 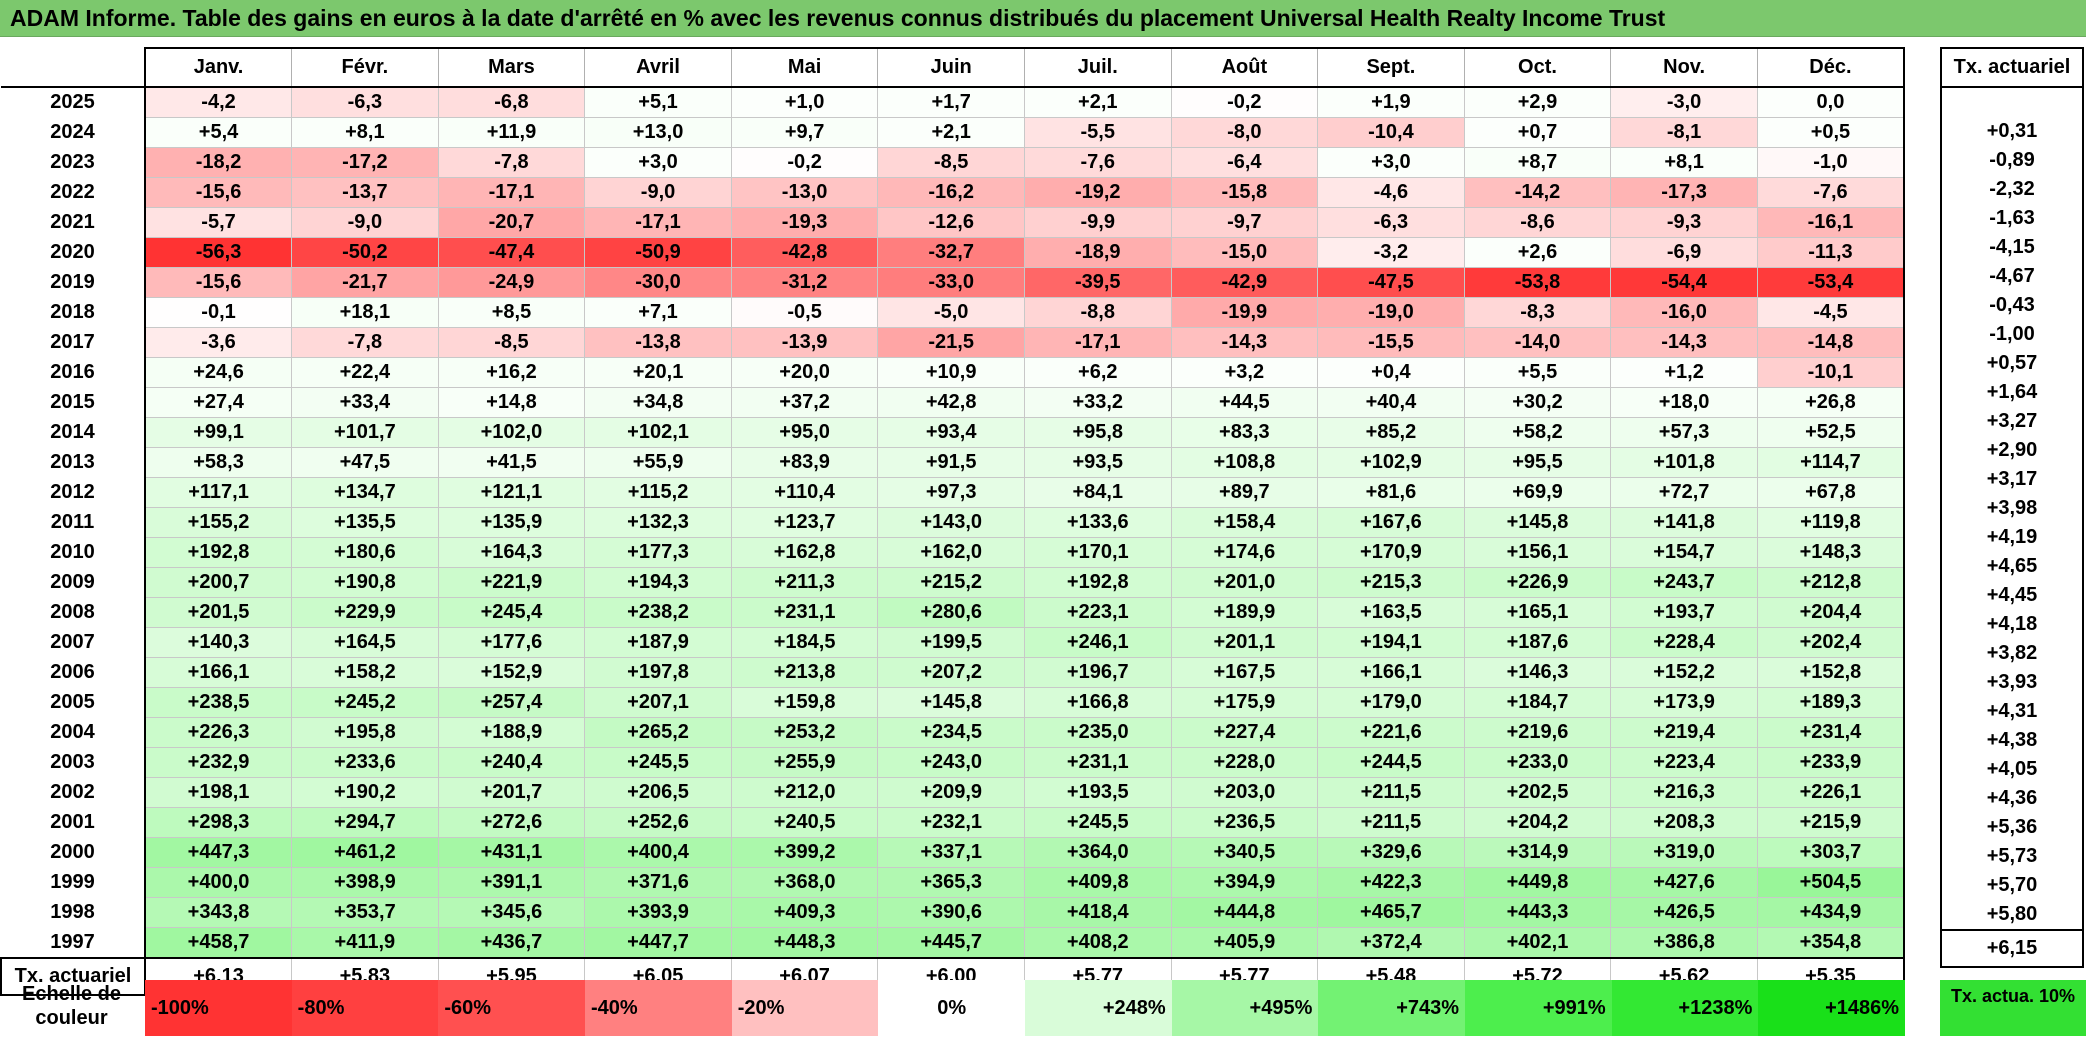 I want to click on month-header: Mai, so click(x=804, y=67).